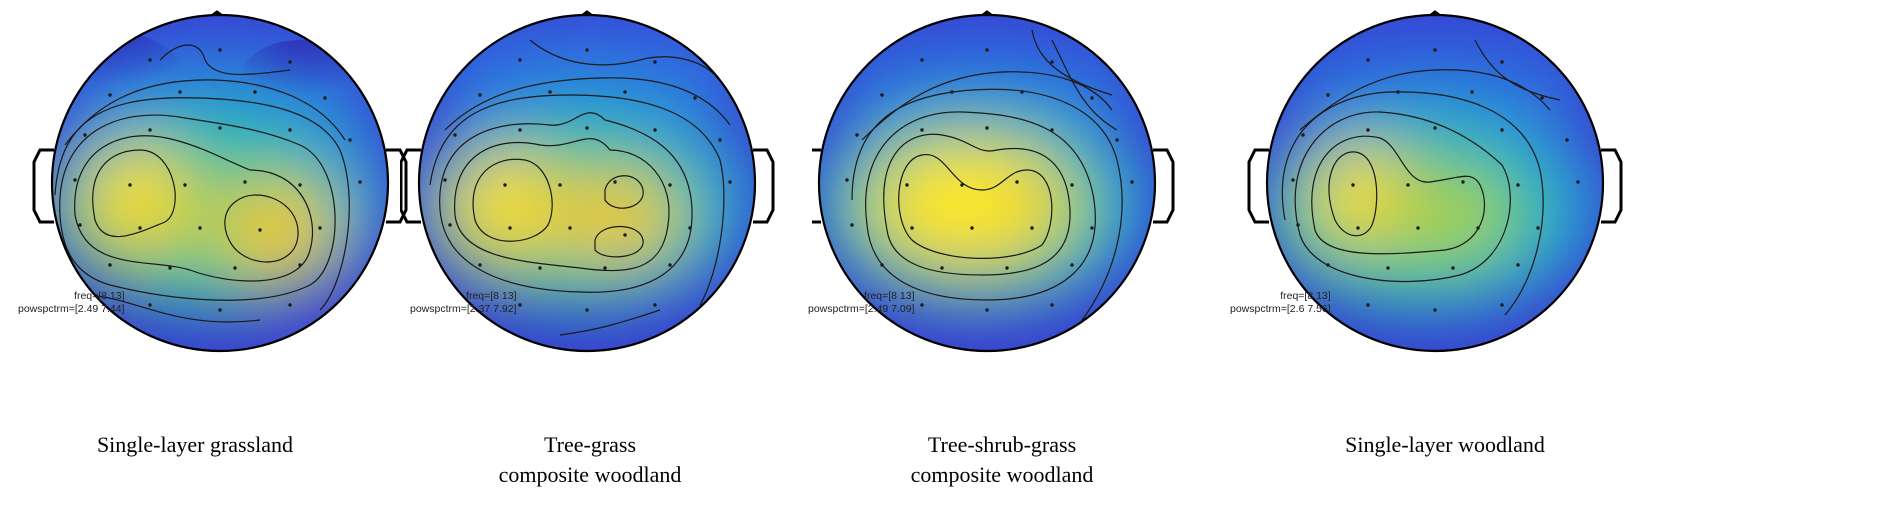  I want to click on freq-annotation: freq=[8 13] powspctrm=[2.49 7.44], so click(71, 303).